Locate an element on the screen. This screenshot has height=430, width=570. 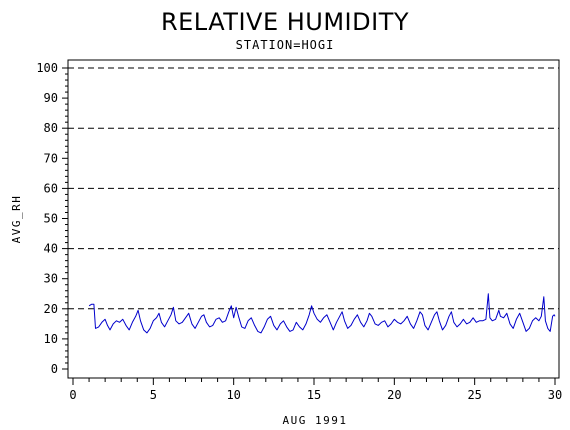
chart-title: RELATIVE HUMIDITY is located at coordinates (285, 22).